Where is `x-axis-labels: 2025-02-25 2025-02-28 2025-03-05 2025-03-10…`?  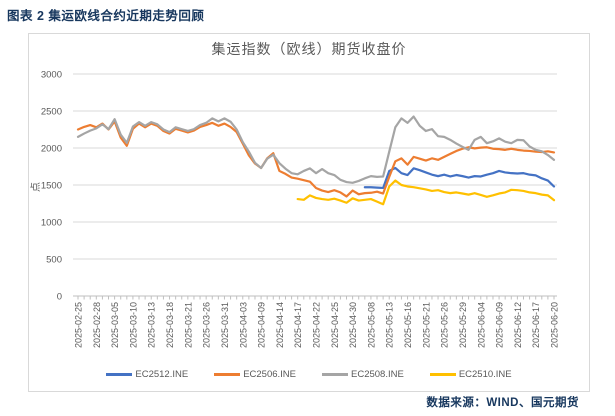
x-axis-labels: 2025-02-25 2025-02-28 2025-03-05 2025-03-10… is located at coordinates (317, 325).